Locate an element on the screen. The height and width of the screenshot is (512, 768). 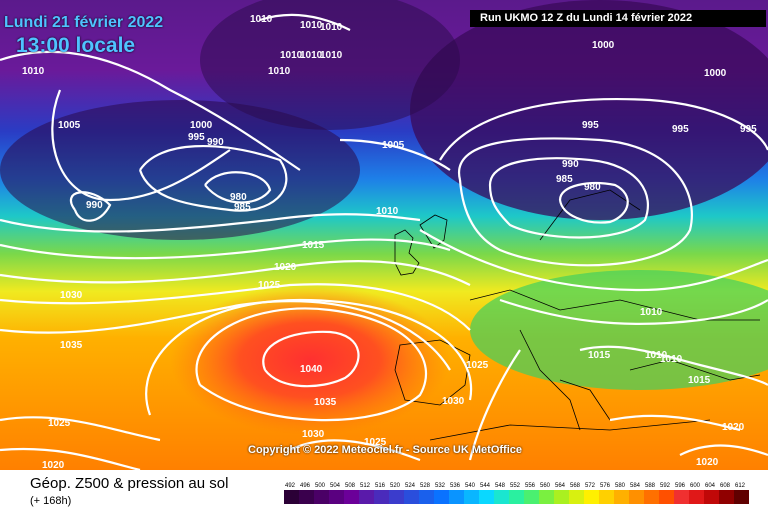
scale-label: 572 is located at coordinates (590, 486).